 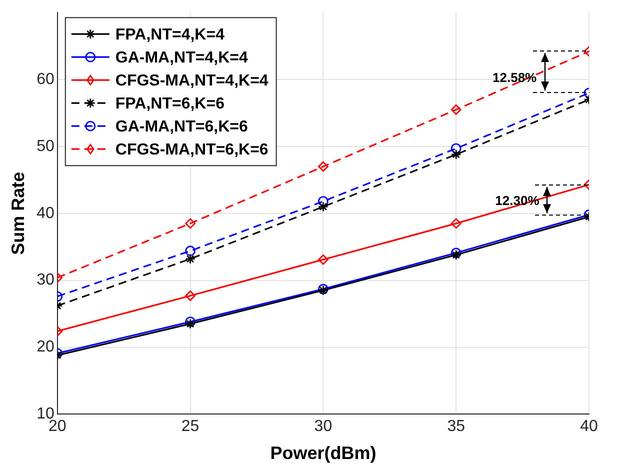 I want to click on legend-label: CFGS-MA,NT=4,K=4, so click(x=191, y=81).